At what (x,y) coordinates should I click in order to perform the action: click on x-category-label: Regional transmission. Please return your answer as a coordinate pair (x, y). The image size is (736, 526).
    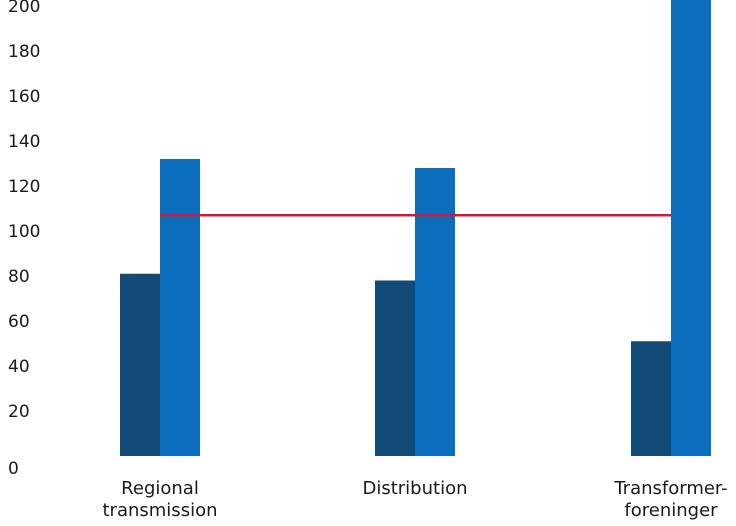
    Looking at the image, I should click on (160, 499).